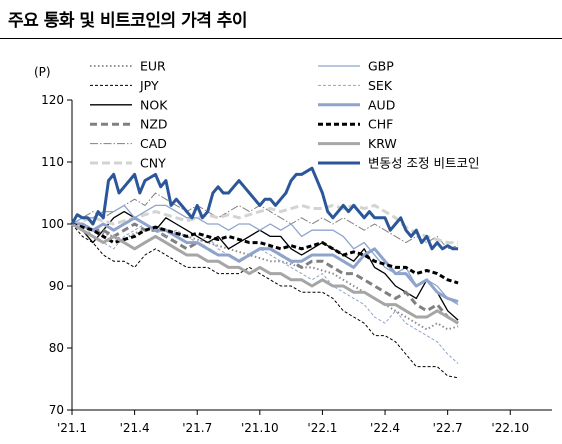 This screenshot has width=562, height=444. What do you see at coordinates (128, 21) in the screenshot?
I see `chart-title: 주요 통화 및 비트코인의 가격 추이` at bounding box center [128, 21].